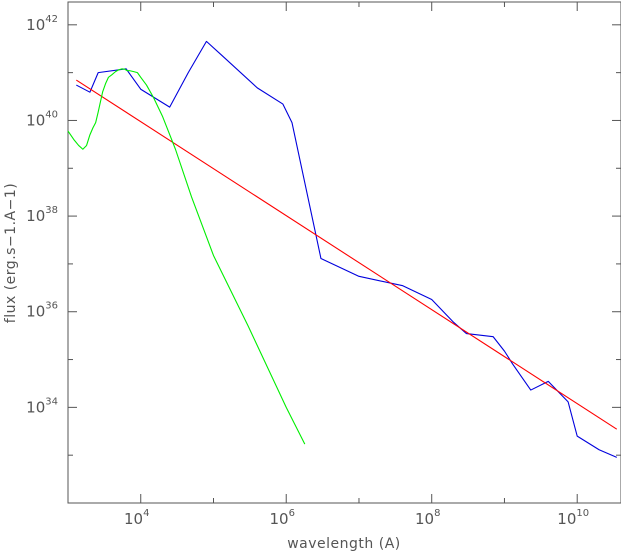 This screenshot has height=555, width=621. What do you see at coordinates (136, 518) in the screenshot?
I see `x-tick-label: 10⁴` at bounding box center [136, 518].